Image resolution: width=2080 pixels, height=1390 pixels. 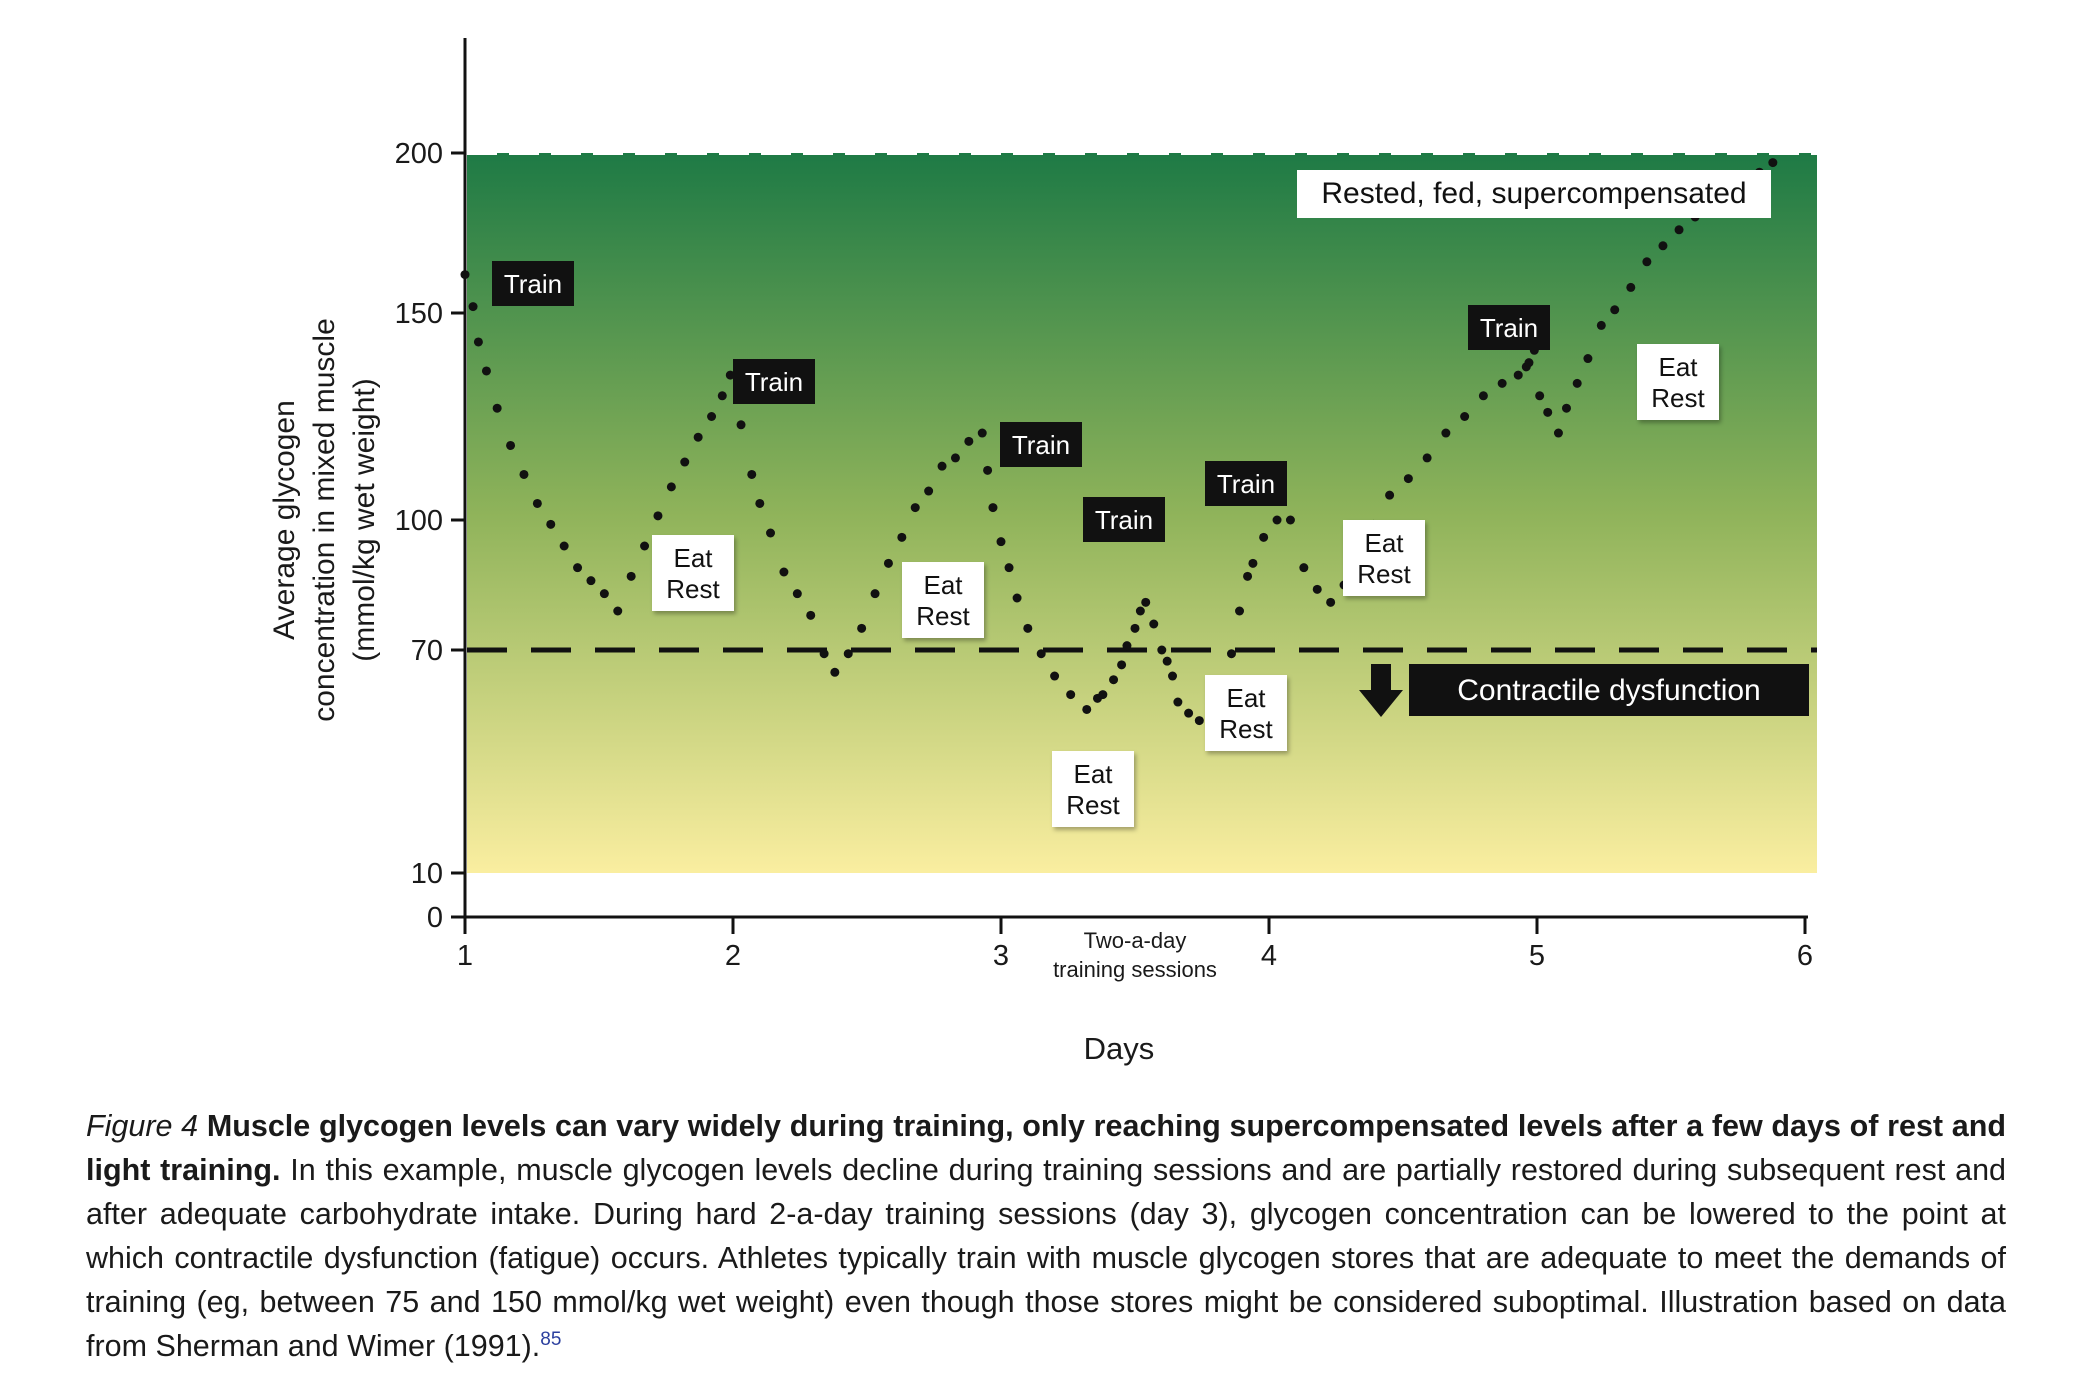 What do you see at coordinates (1805, 956) in the screenshot?
I see `x-tick-label: 6` at bounding box center [1805, 956].